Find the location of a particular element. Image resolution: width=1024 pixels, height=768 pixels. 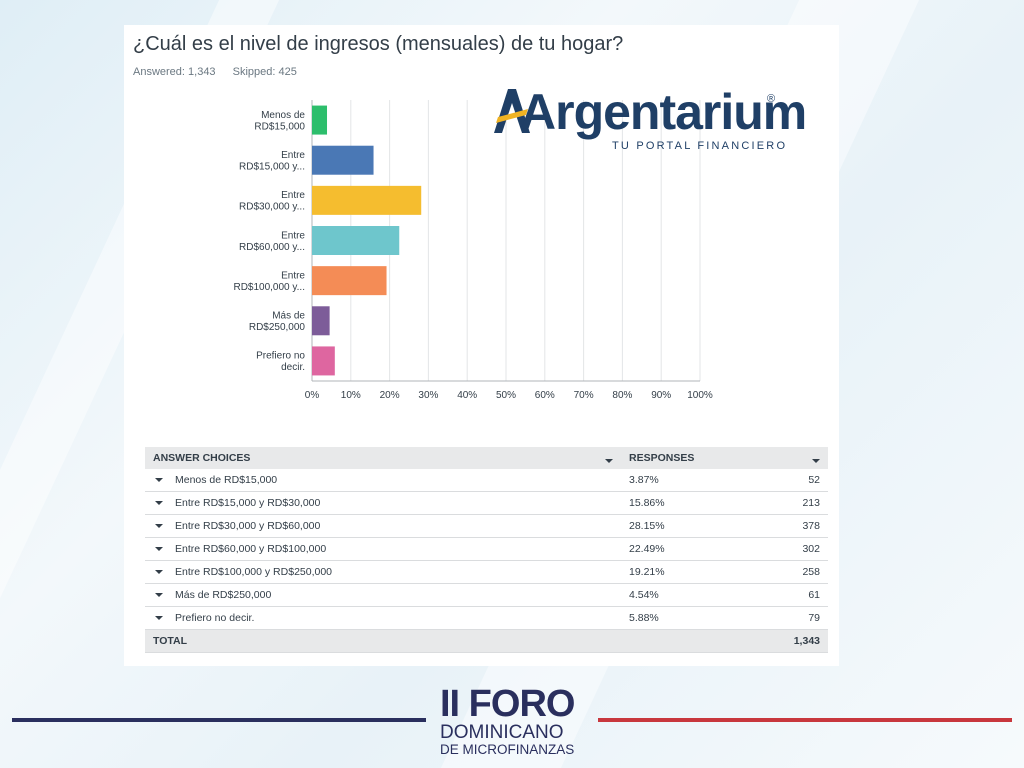

x-tick-label: 40% is located at coordinates (467, 395).